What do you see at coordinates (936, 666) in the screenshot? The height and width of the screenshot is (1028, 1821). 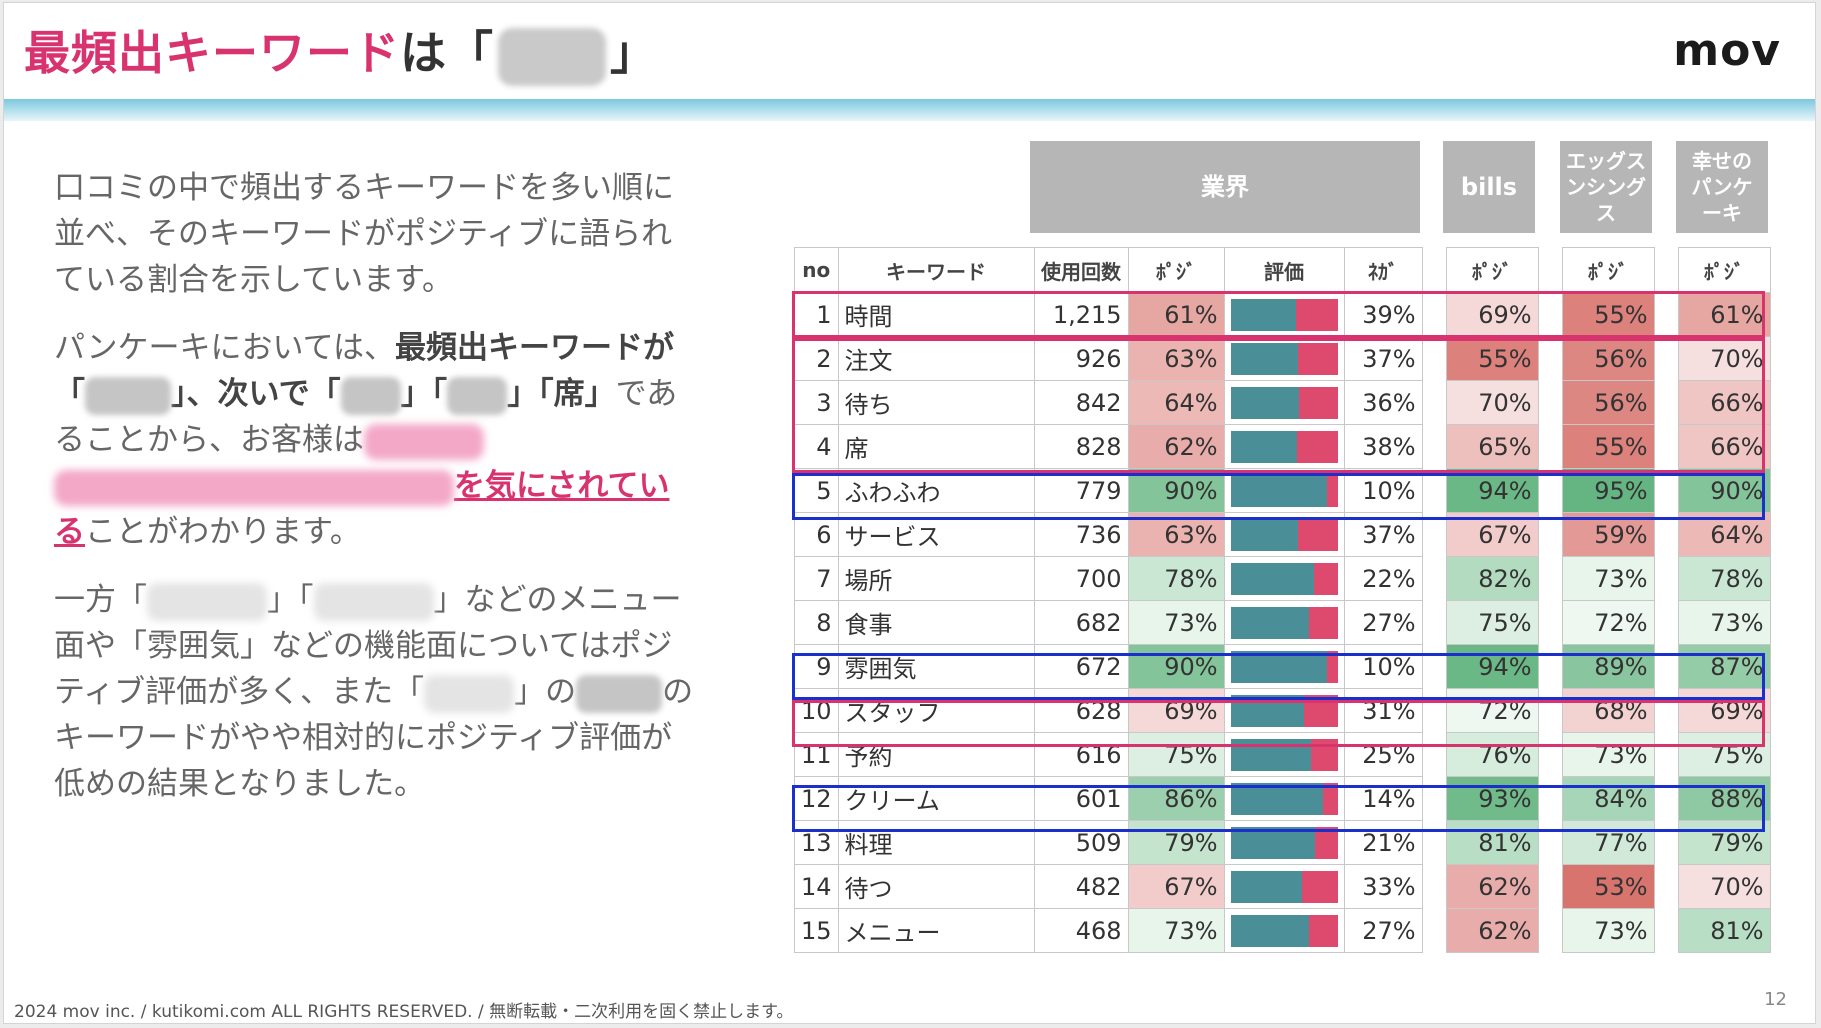 I see `row-keyword: 雰囲気` at bounding box center [936, 666].